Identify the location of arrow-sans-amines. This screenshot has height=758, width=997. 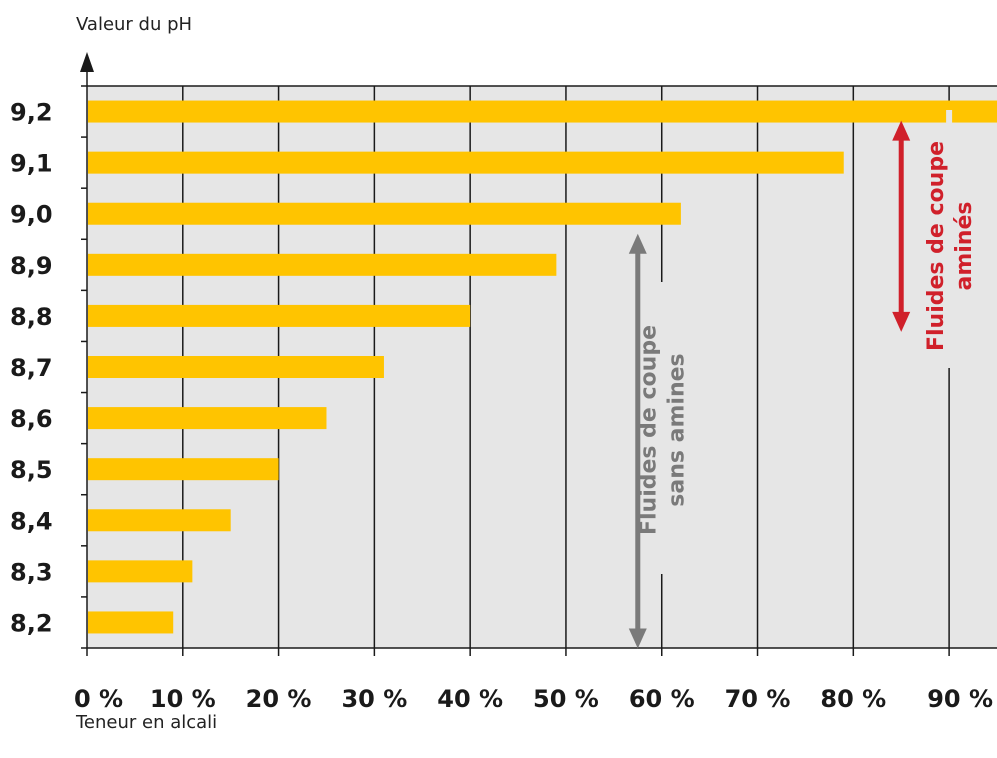
(637, 441).